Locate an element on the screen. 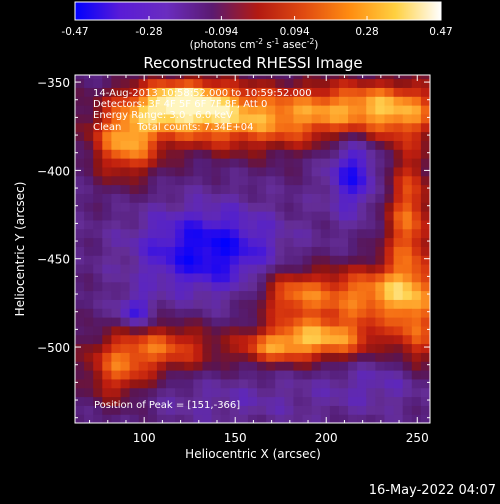 This screenshot has width=500, height=504. colorbar-ticks is located at coordinates (258, 18).